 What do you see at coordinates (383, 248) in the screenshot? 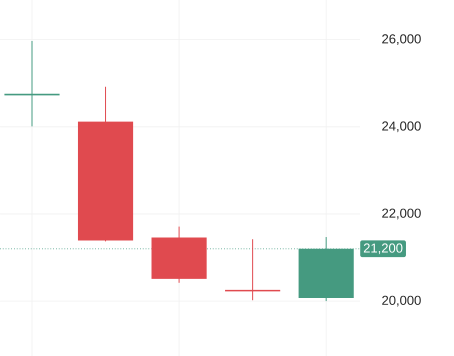
I see `ref-line-label: 21,200` at bounding box center [383, 248].